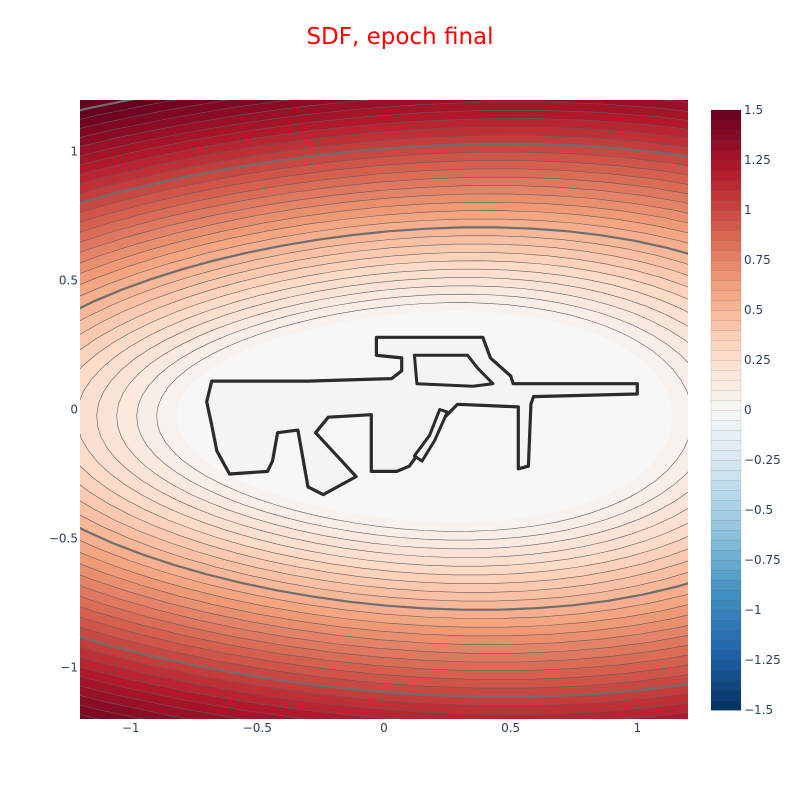 Image resolution: width=800 pixels, height=800 pixels. Describe the element at coordinates (753, 610) in the screenshot. I see `colorbar-tick-label: −1` at that location.